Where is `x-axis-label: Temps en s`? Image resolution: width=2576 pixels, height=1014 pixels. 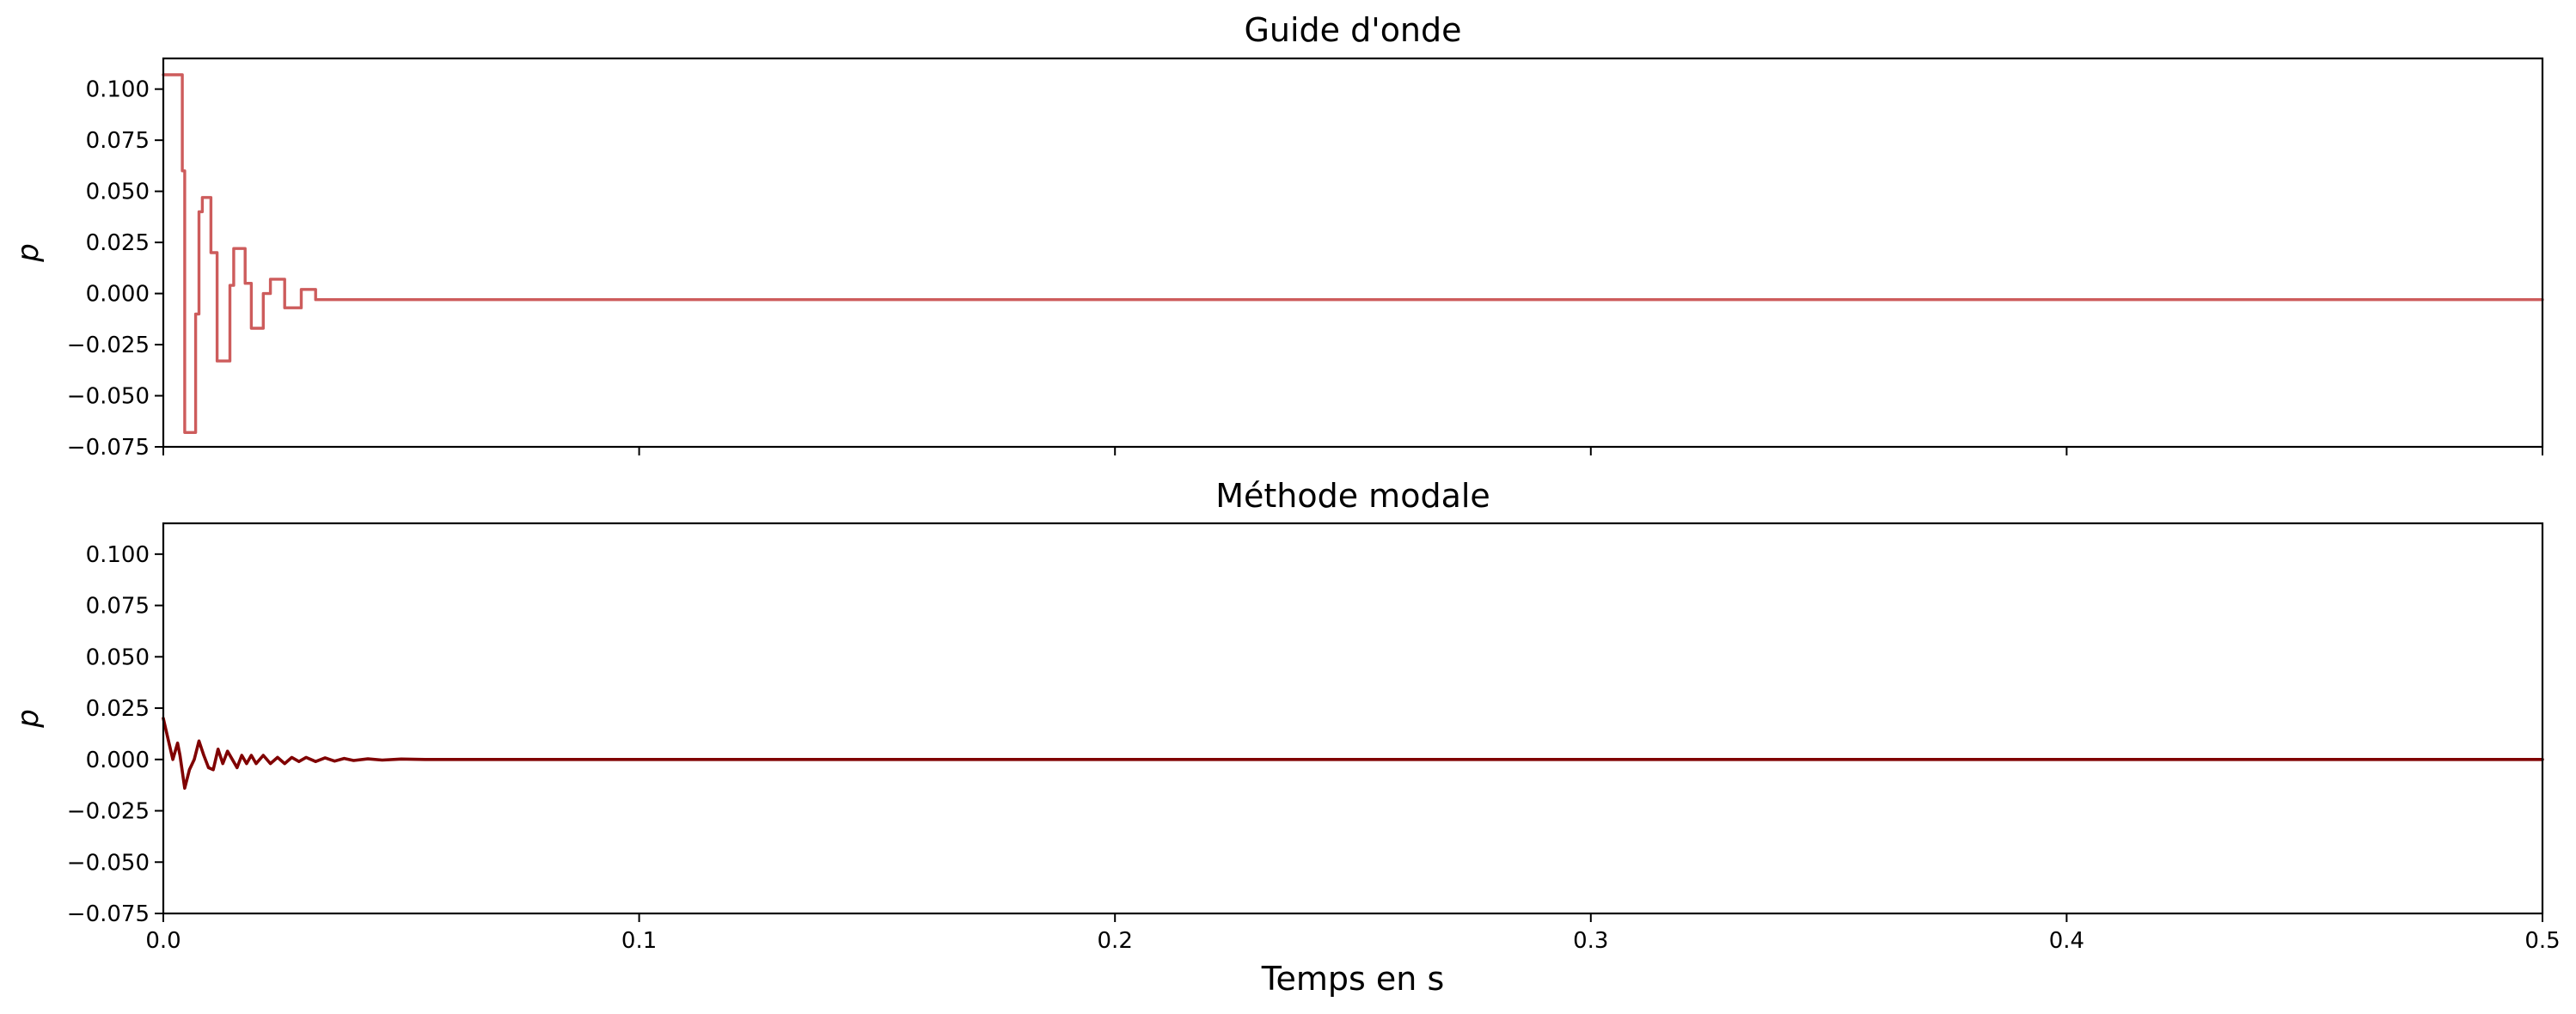 x-axis-label: Temps en s is located at coordinates (1353, 979).